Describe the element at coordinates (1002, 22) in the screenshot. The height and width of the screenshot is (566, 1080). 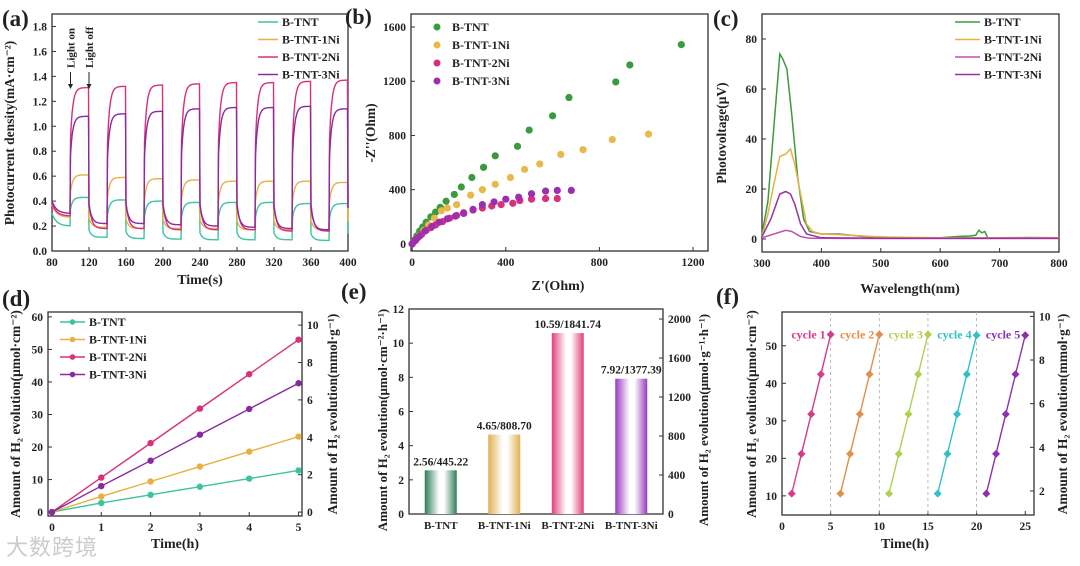
I see `legend-label: B-TNT` at that location.